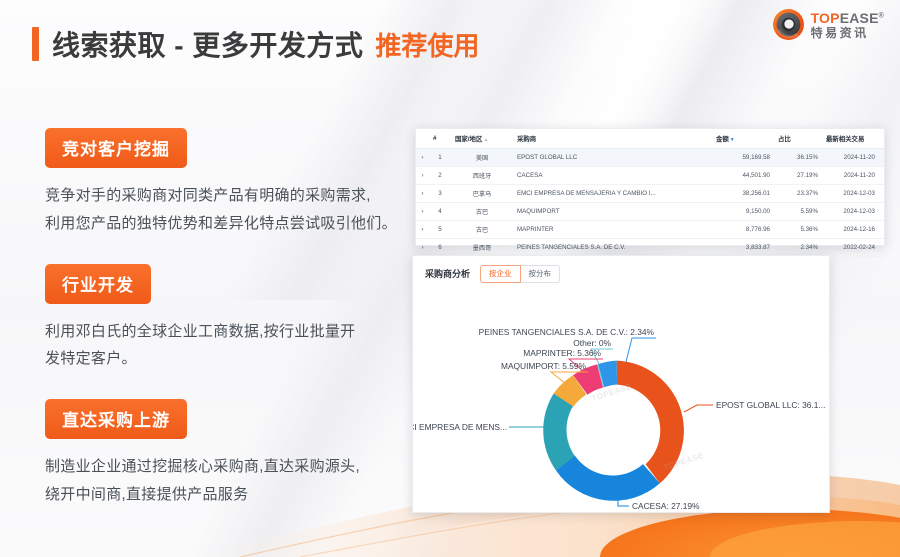 The height and width of the screenshot is (557, 900). Describe the element at coordinates (743, 229) in the screenshot. I see `row-amount: 8,776.96` at that location.